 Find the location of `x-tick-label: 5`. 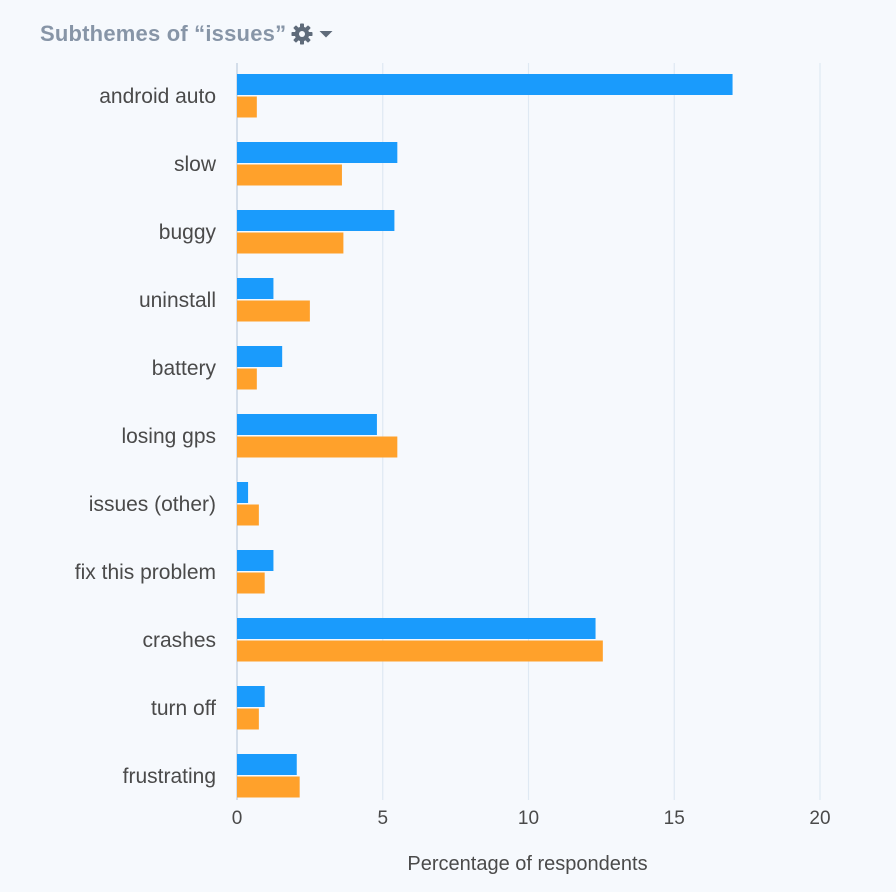

x-tick-label: 5 is located at coordinates (382, 818).